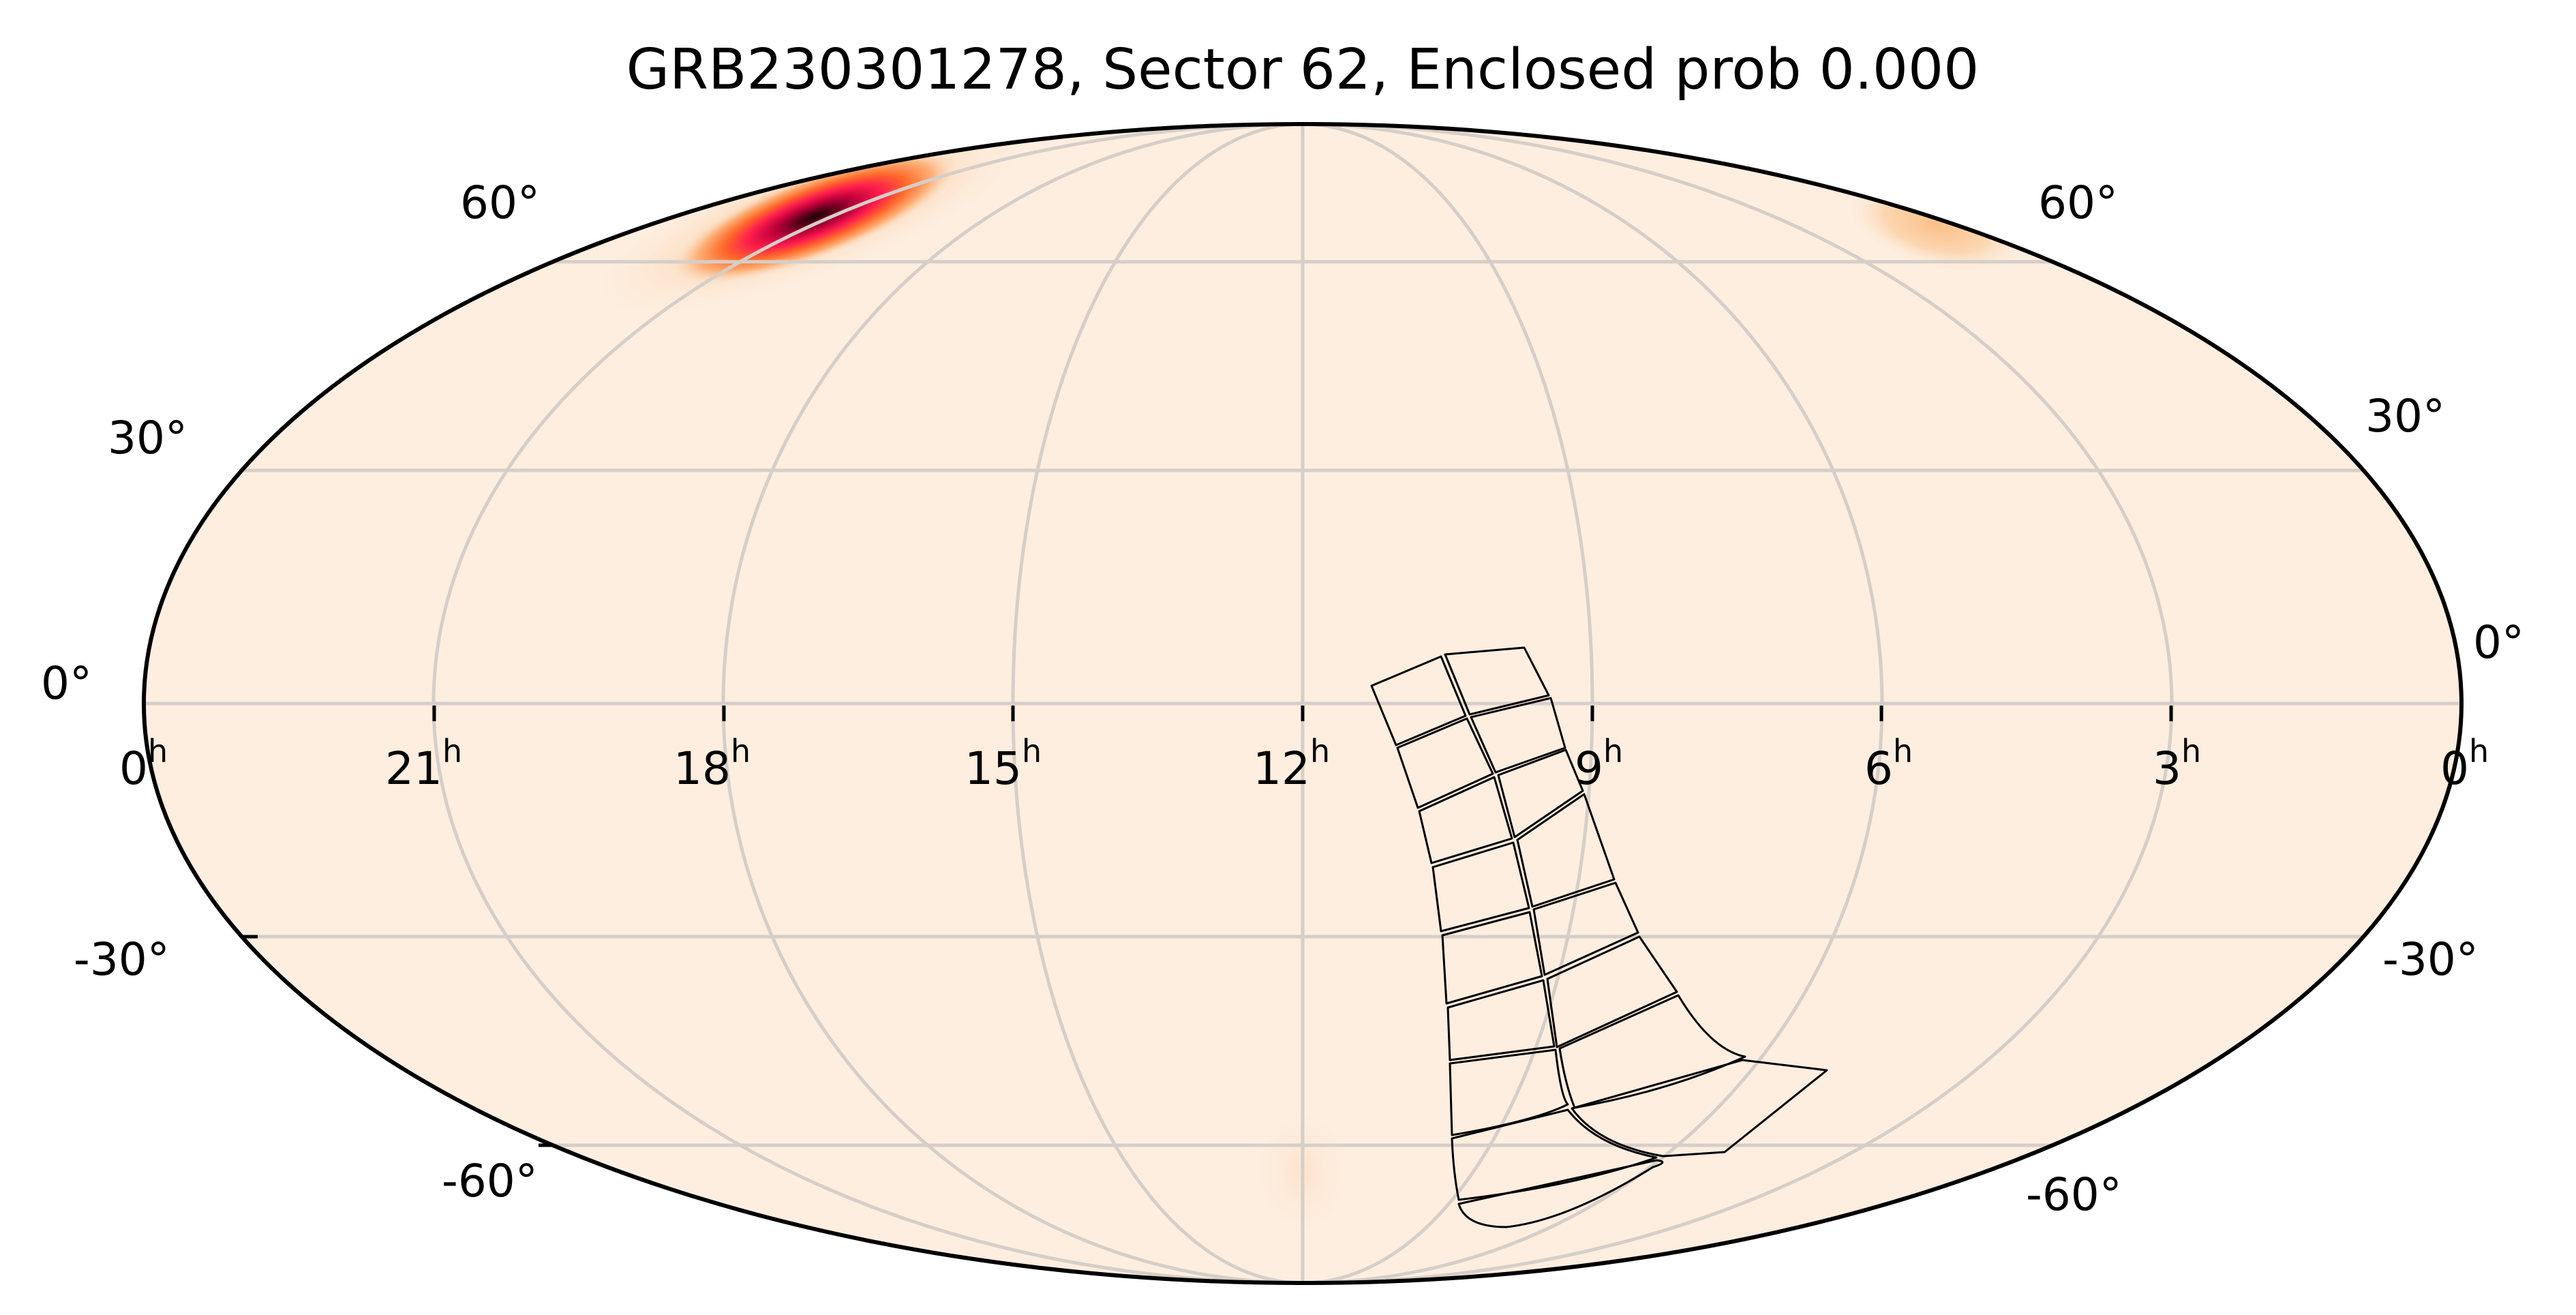 The width and height of the screenshot is (2576, 1315). What do you see at coordinates (423, 764) in the screenshot?
I see `ra-label: 21h` at bounding box center [423, 764].